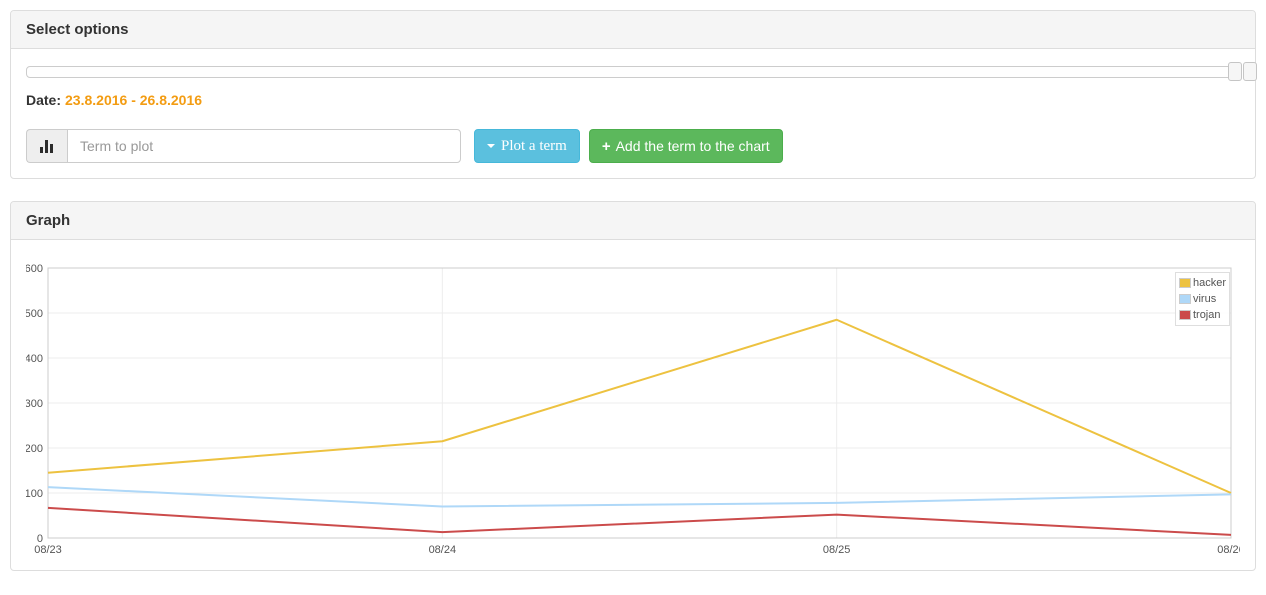  I want to click on plot-term-button: Plot a term, so click(527, 146).